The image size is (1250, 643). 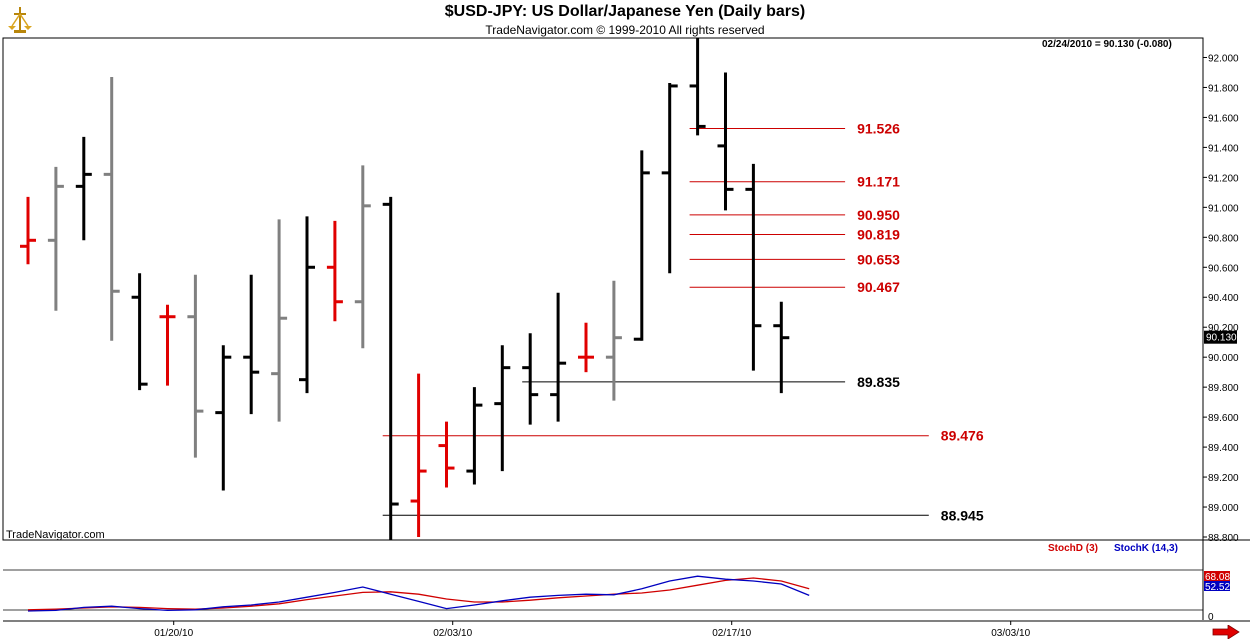 I want to click on price-readout: 02/24/2010 = 90.130 (-0.080), so click(x=1107, y=44).